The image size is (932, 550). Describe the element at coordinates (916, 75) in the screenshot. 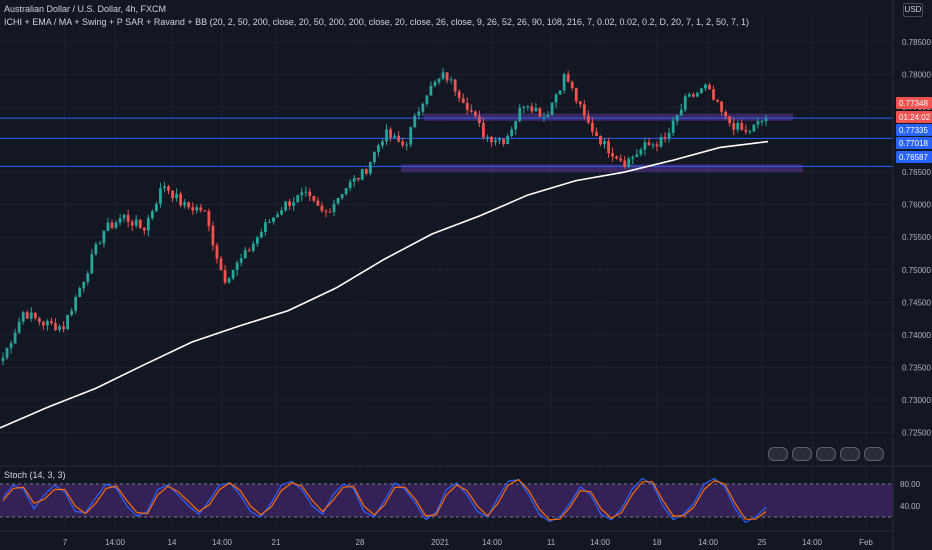

I see `y-tick-label: 0.78000` at that location.